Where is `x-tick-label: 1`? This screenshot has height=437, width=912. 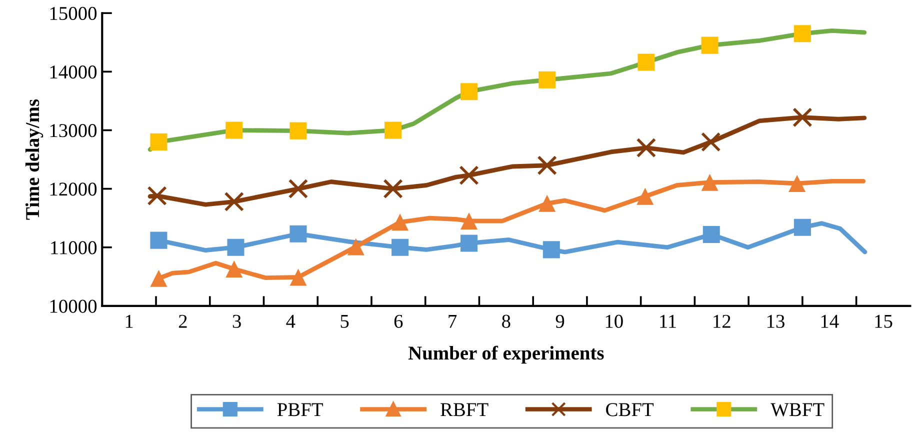
x-tick-label: 1 is located at coordinates (129, 321).